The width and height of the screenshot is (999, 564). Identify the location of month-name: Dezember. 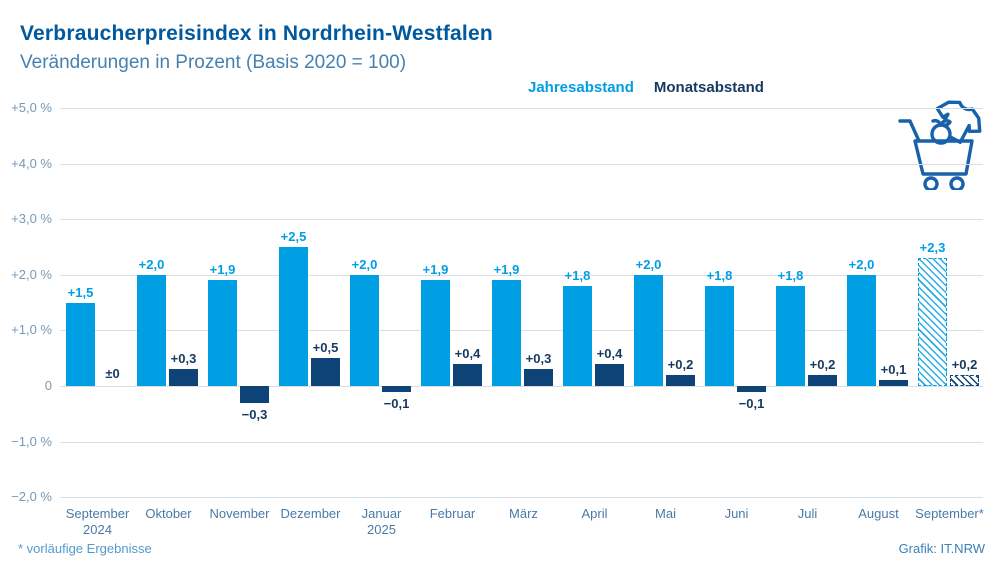
(310, 513).